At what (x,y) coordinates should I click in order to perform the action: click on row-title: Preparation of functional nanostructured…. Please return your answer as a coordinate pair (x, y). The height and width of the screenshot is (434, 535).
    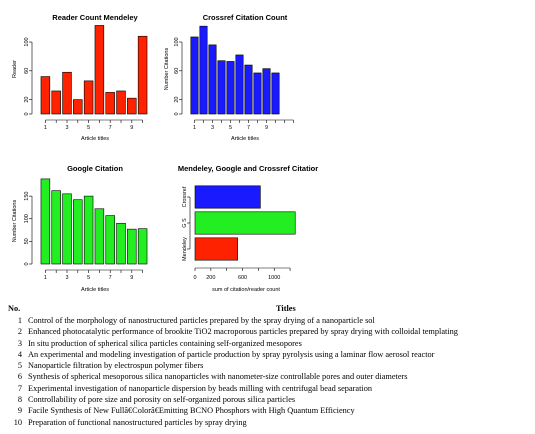
    Looking at the image, I should click on (137, 422).